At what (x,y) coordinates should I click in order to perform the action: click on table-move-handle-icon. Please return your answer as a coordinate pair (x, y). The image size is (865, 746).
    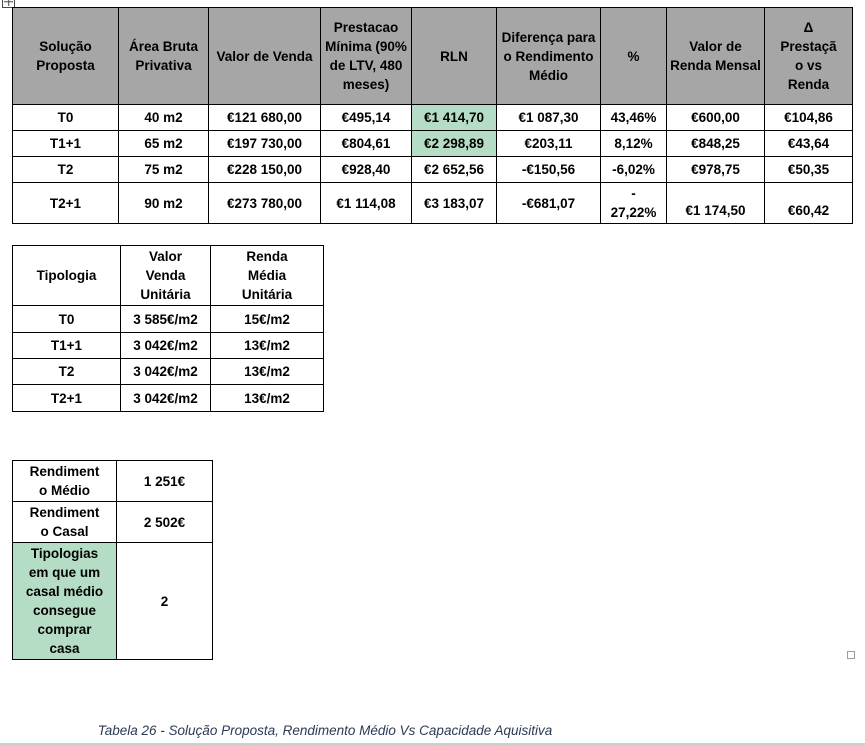
    Looking at the image, I should click on (8, 4).